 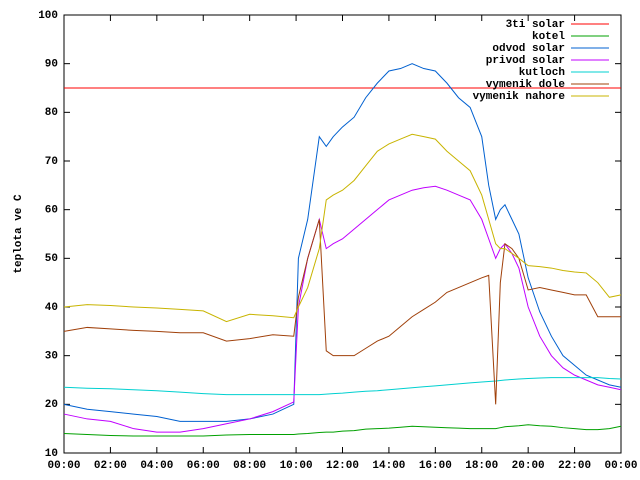 What do you see at coordinates (388, 466) in the screenshot?
I see `x-tick-label: 14:00` at bounding box center [388, 466].